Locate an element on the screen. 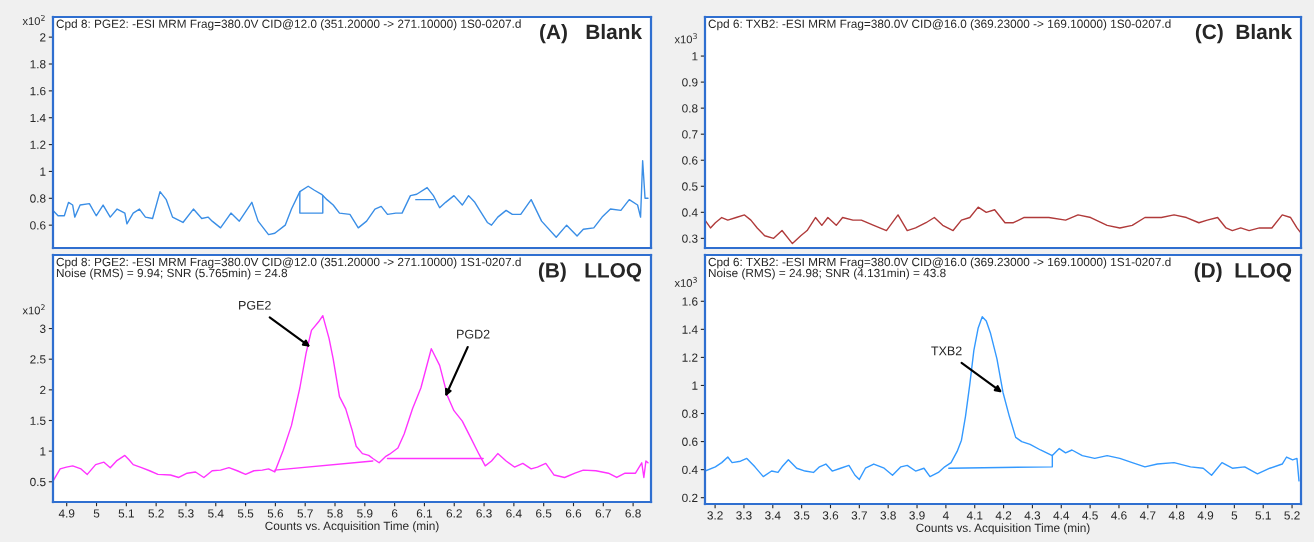 The width and height of the screenshot is (1314, 542). y-tick-label: 0.7 is located at coordinates (690, 134).